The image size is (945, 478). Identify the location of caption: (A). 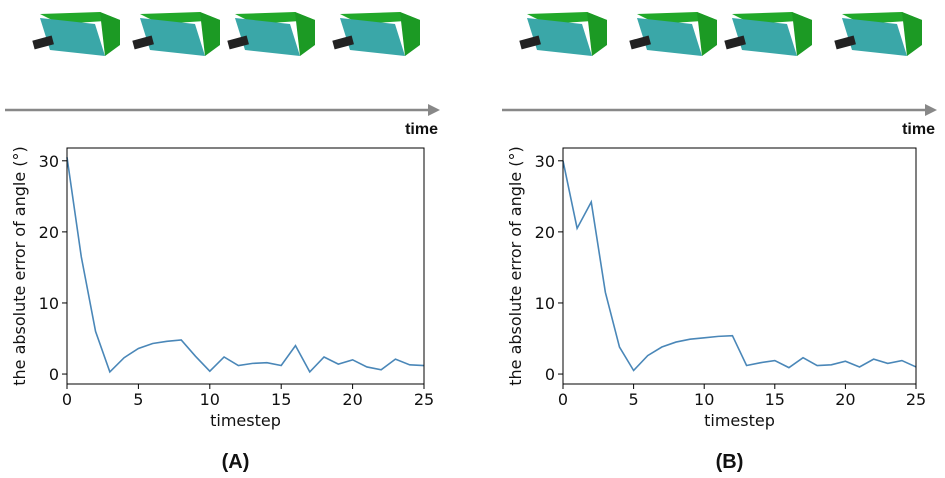
(236, 462).